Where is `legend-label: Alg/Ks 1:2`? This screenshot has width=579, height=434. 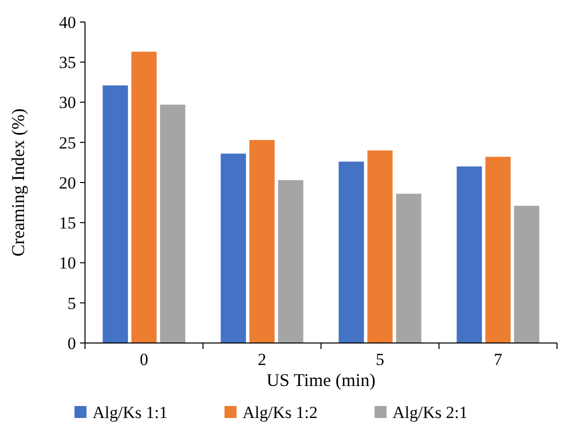 legend-label: Alg/Ks 1:2 is located at coordinates (280, 412).